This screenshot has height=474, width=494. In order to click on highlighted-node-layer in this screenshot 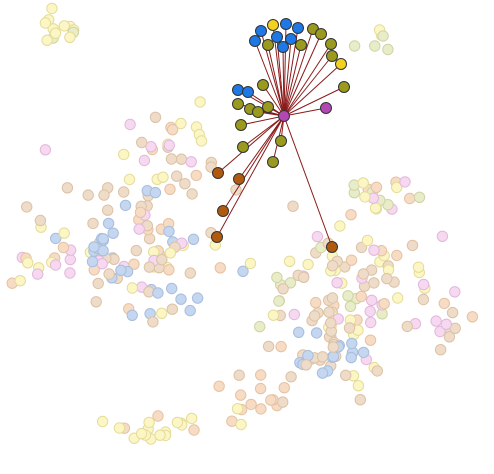, I will do `click(280, 135)`.